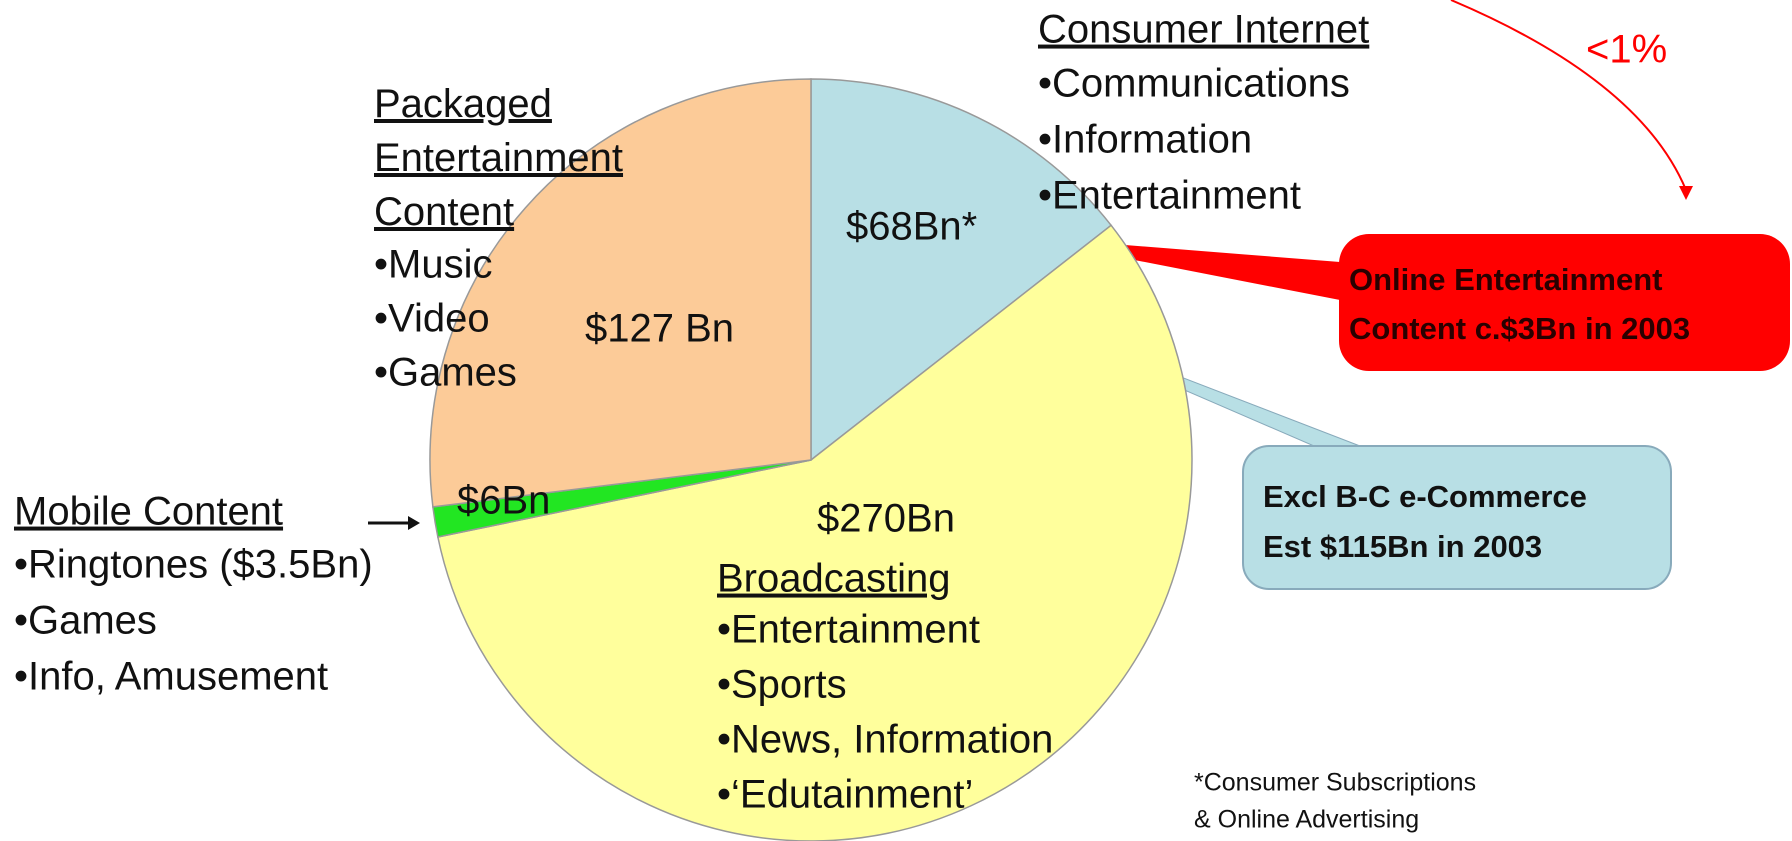 The width and height of the screenshot is (1792, 841). I want to click on share-arrowhead, so click(1686, 193).